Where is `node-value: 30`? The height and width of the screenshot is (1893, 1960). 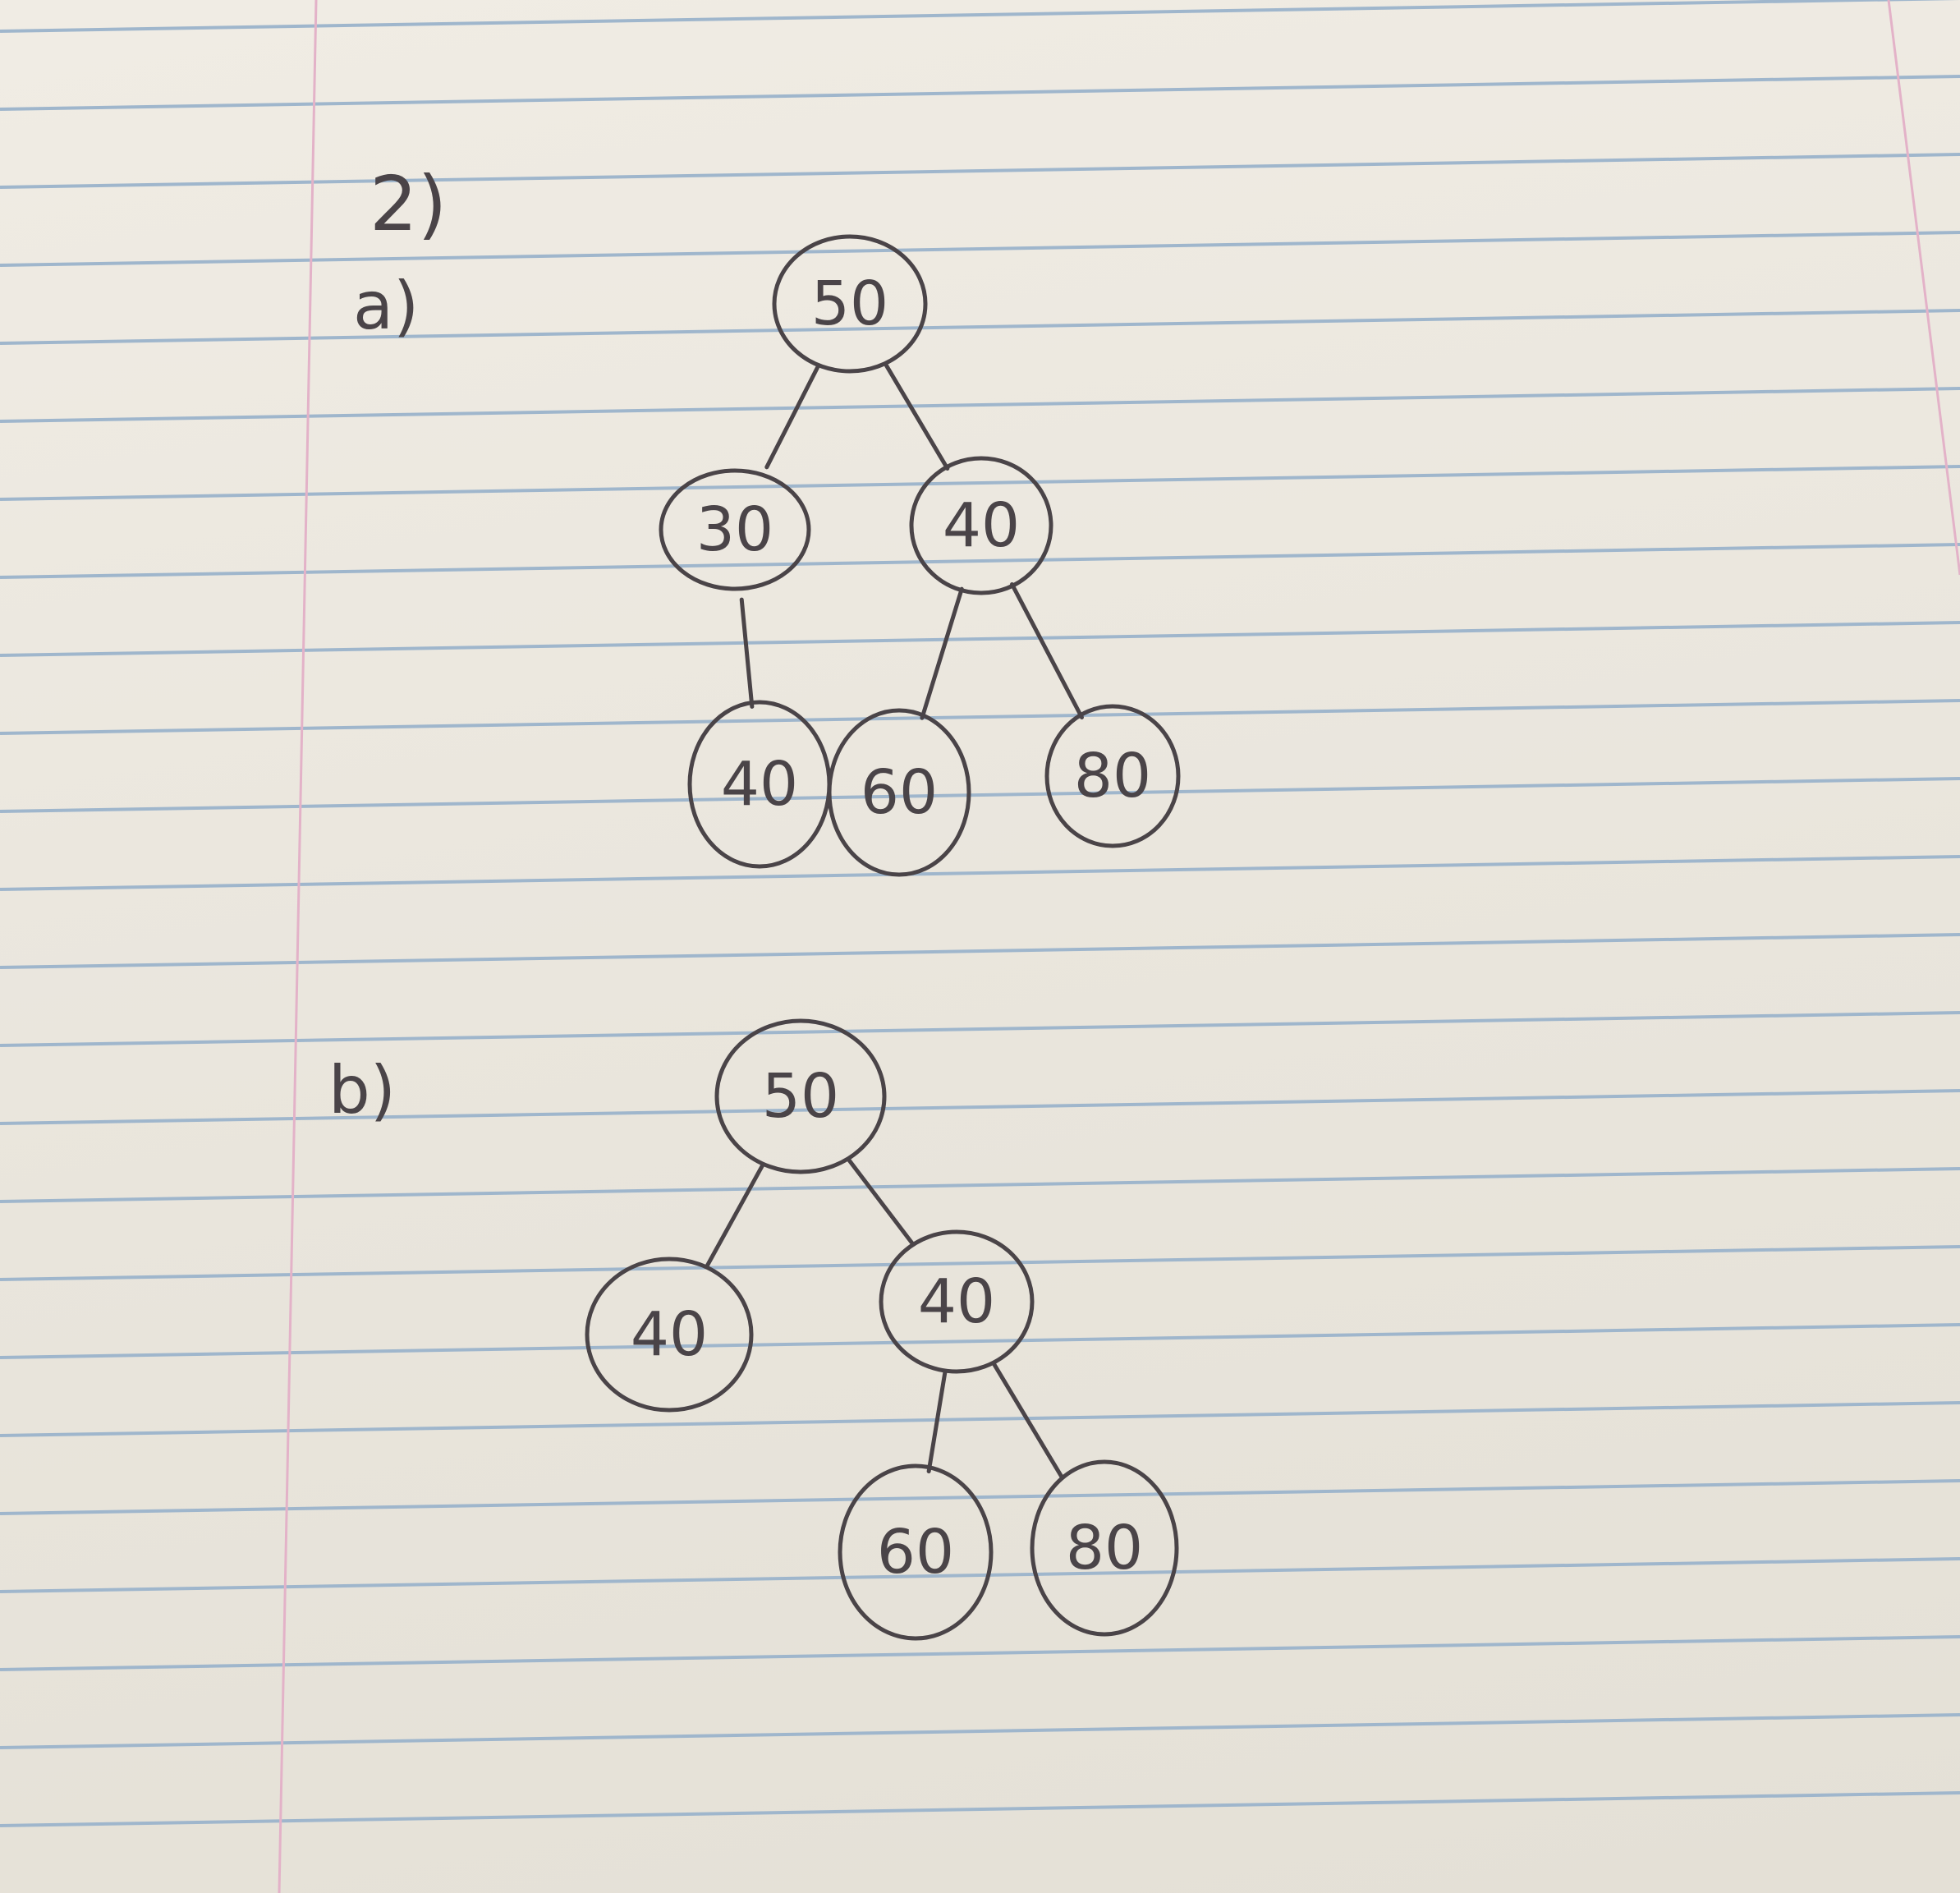
node-value: 30 is located at coordinates (734, 530).